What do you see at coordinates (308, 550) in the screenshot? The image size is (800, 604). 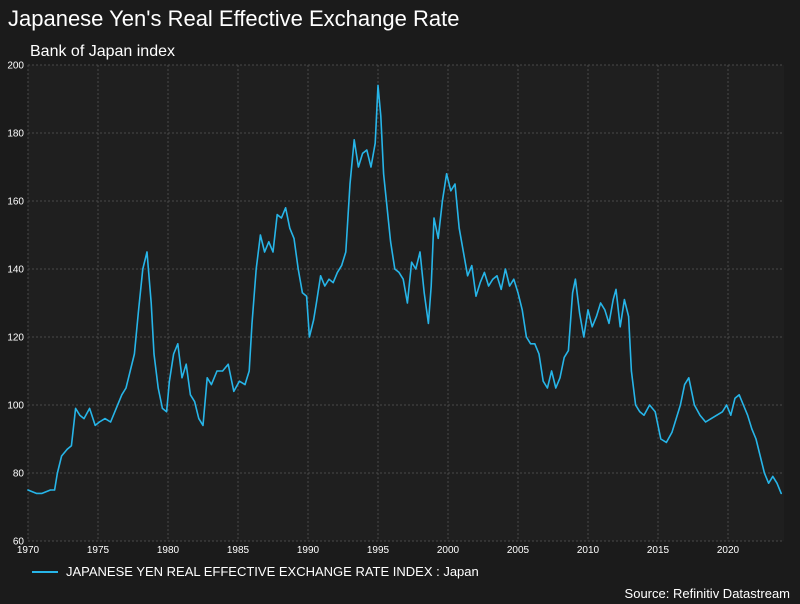 I see `x-tick-label: 1990` at bounding box center [308, 550].